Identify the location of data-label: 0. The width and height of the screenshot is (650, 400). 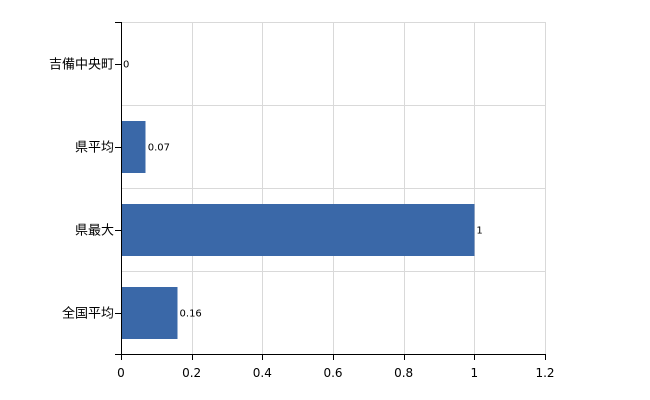
(126, 65).